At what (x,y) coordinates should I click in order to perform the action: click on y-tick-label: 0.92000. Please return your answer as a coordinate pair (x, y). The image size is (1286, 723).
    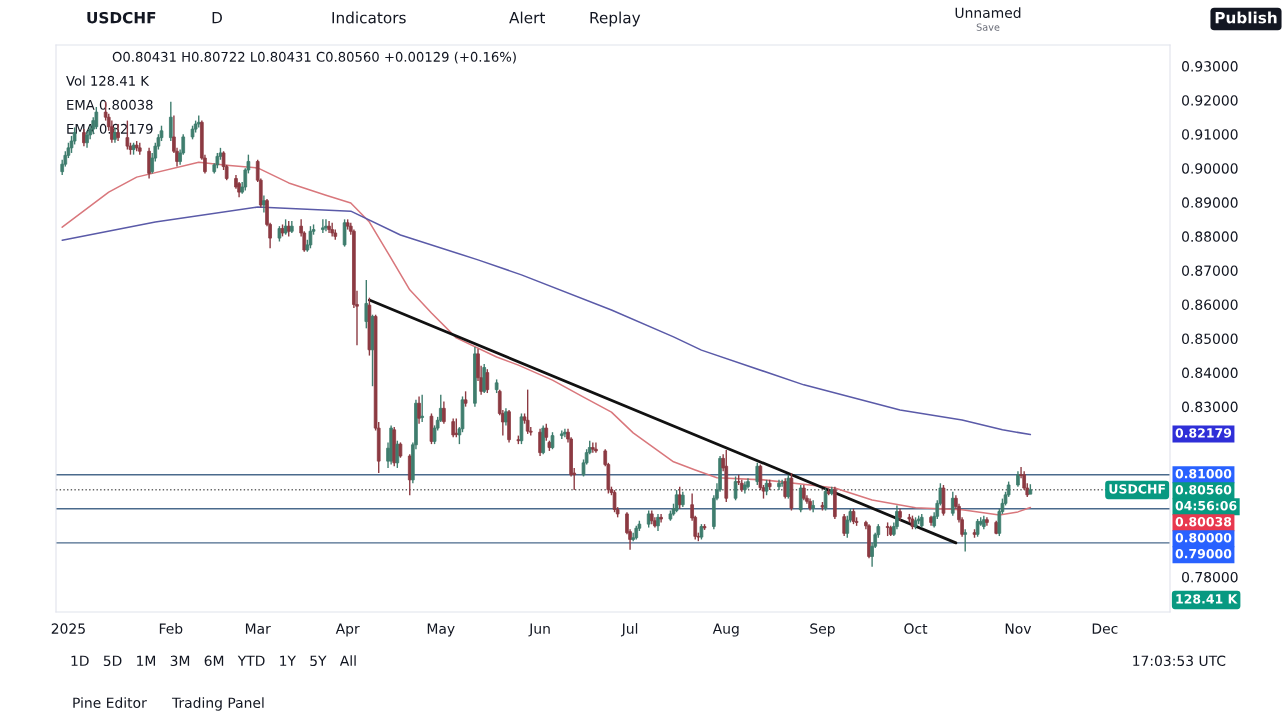
    Looking at the image, I should click on (1210, 100).